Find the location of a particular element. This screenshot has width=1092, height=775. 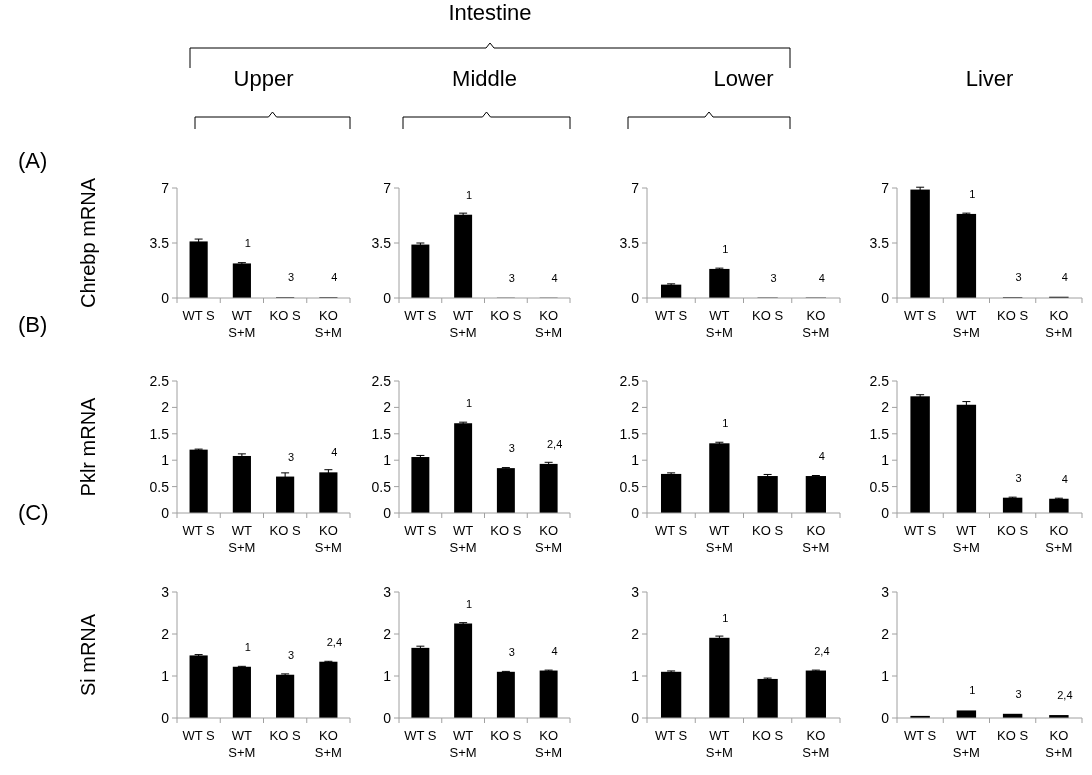

chart-title: Upper is located at coordinates (263, 78).